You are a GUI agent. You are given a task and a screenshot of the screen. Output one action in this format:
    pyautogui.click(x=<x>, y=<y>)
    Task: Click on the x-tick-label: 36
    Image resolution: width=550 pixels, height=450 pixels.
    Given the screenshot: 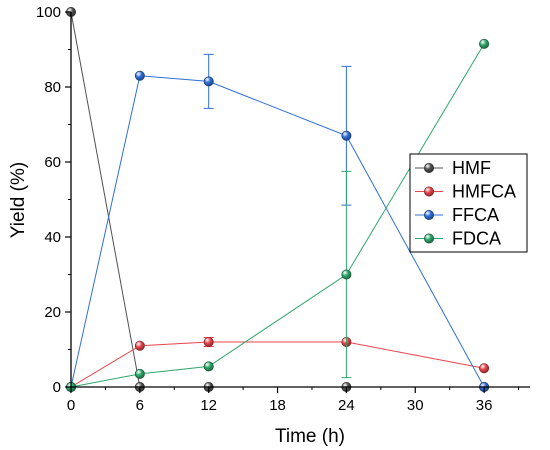 What is the action you would take?
    pyautogui.click(x=484, y=405)
    